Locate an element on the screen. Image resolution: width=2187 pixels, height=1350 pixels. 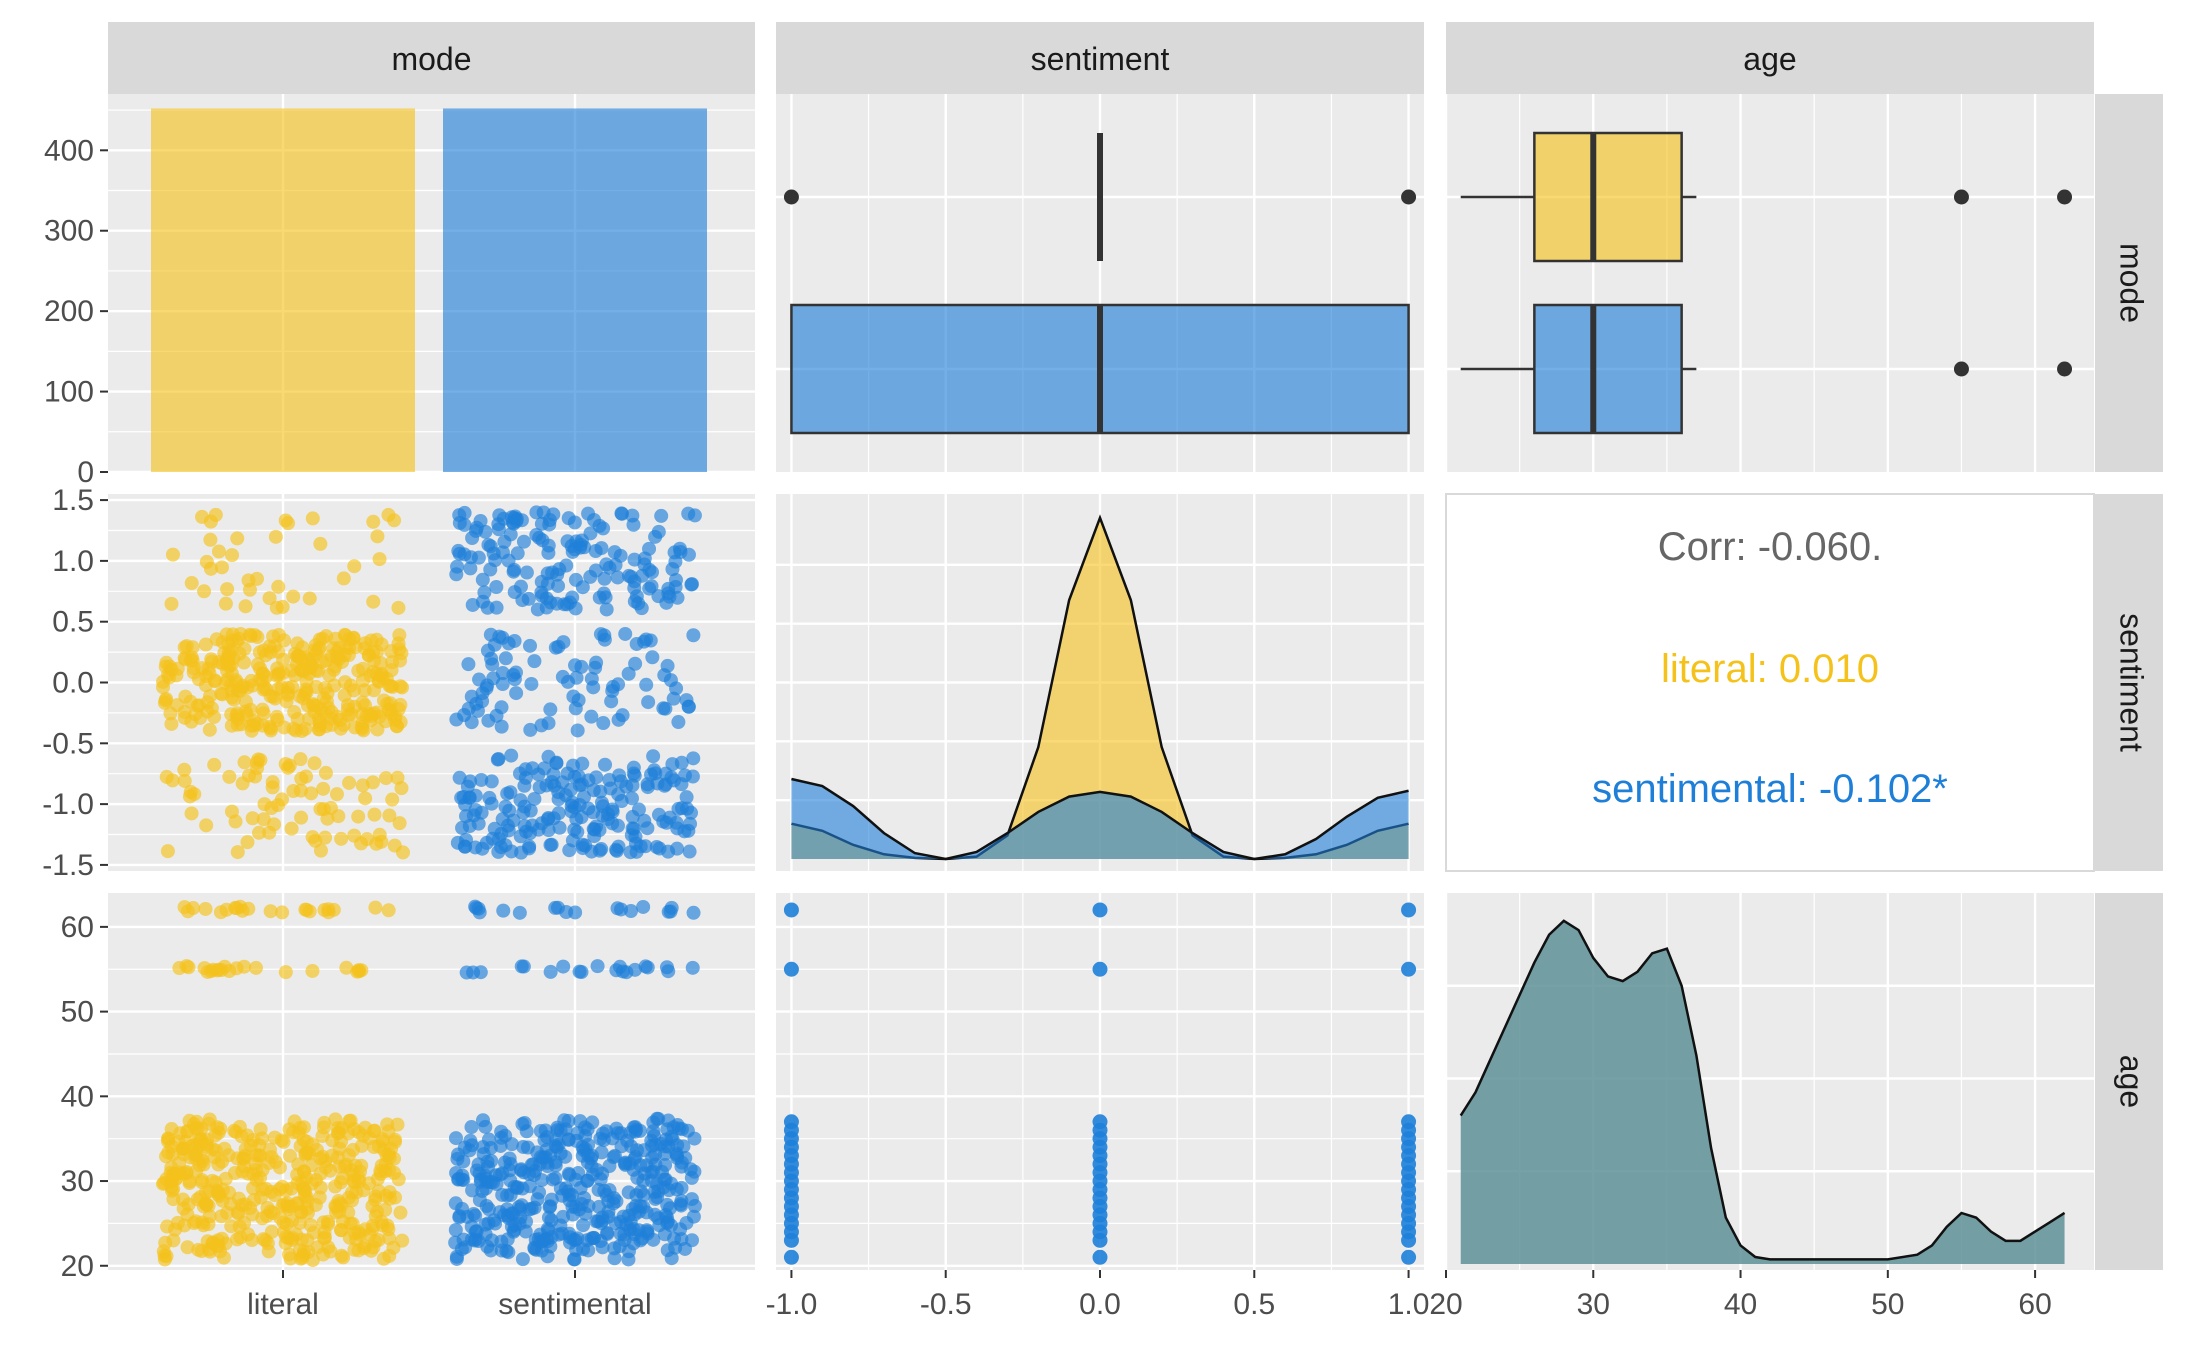
strip-right-age is located at coordinates (2129, 1081).